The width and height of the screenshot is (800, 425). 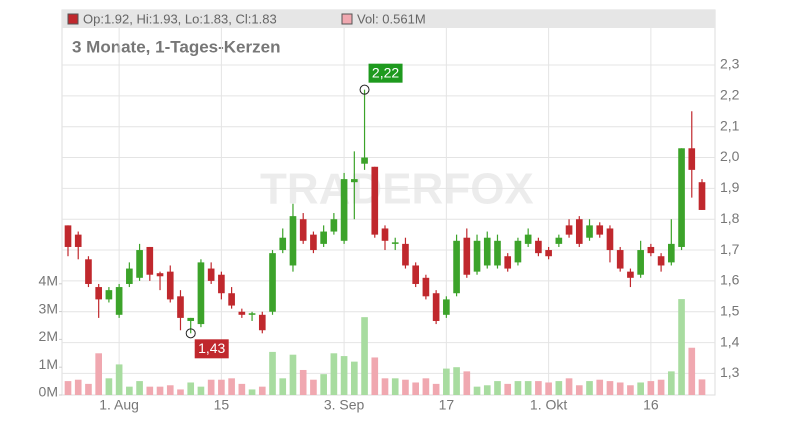 I want to click on y-tick-label: 2,1, so click(x=730, y=125).